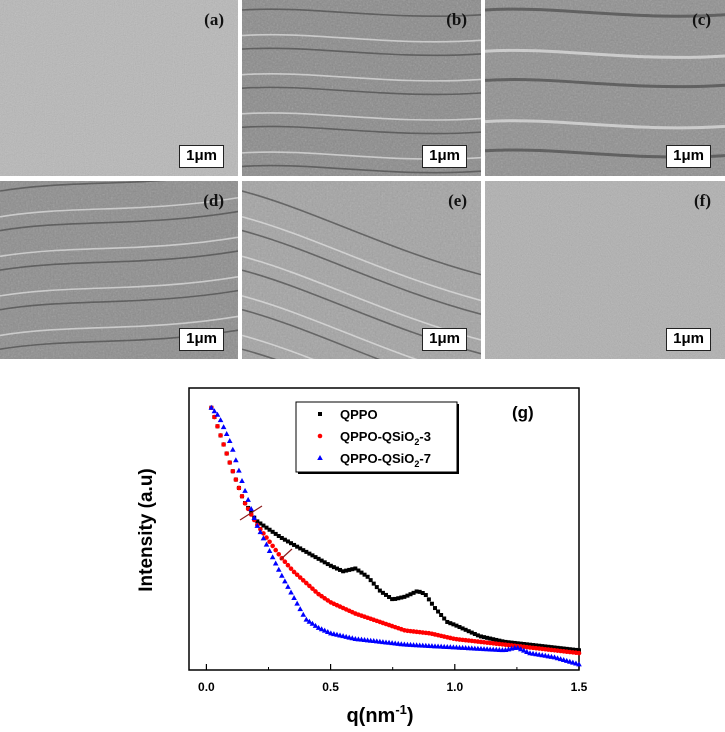 The image size is (725, 732). Describe the element at coordinates (605, 88) in the screenshot. I see `sem-panel-c: (c) 1μm` at that location.